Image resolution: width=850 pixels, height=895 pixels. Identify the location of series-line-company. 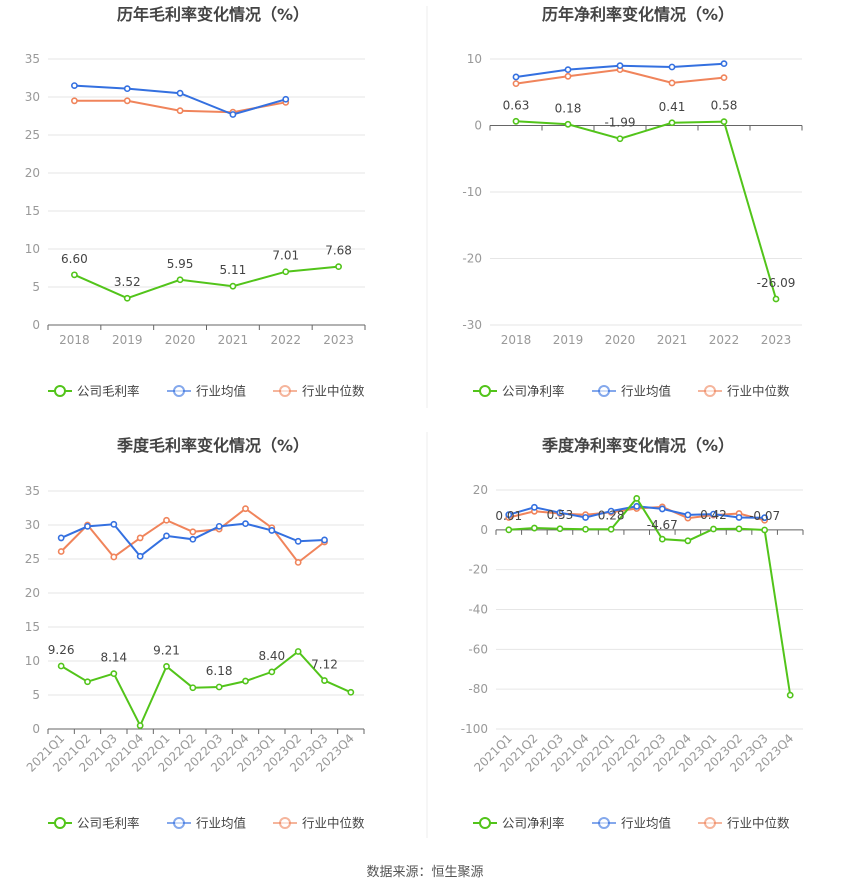
(650, 596).